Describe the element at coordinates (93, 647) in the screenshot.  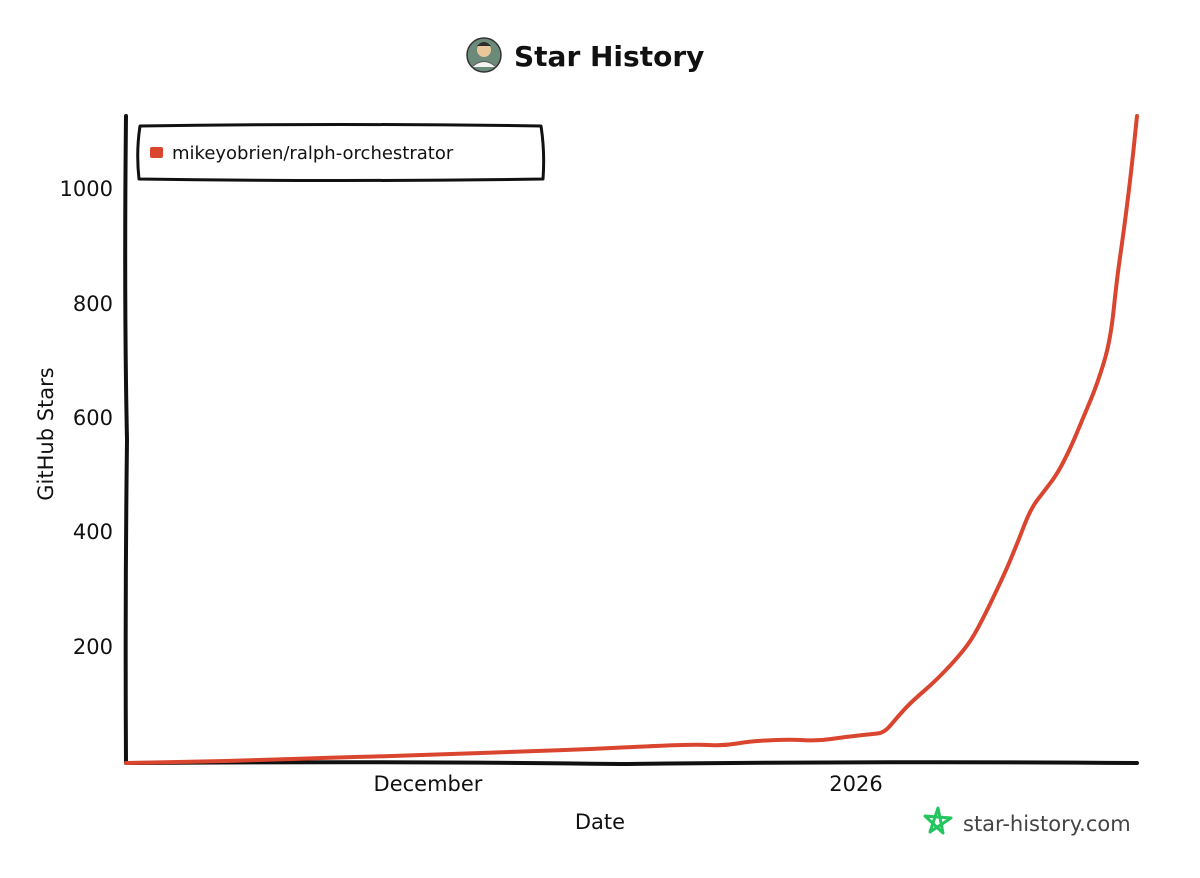
I see `y-tick-label: 200` at that location.